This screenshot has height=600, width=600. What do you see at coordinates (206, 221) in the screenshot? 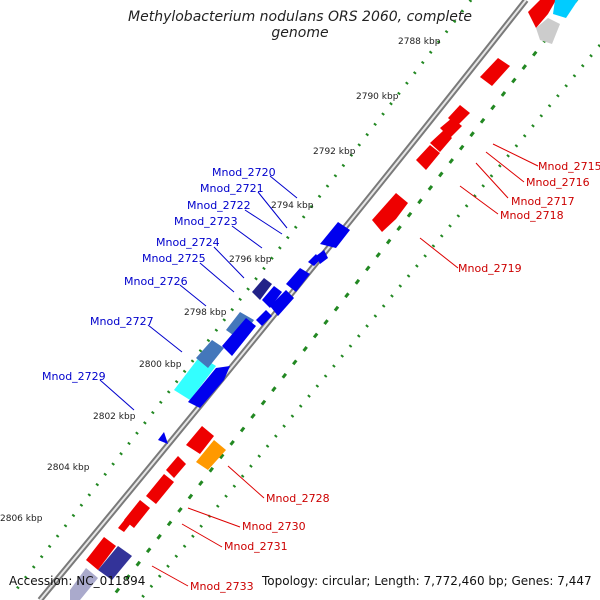
I see `gene-label: Mnod_2723` at bounding box center [206, 221].